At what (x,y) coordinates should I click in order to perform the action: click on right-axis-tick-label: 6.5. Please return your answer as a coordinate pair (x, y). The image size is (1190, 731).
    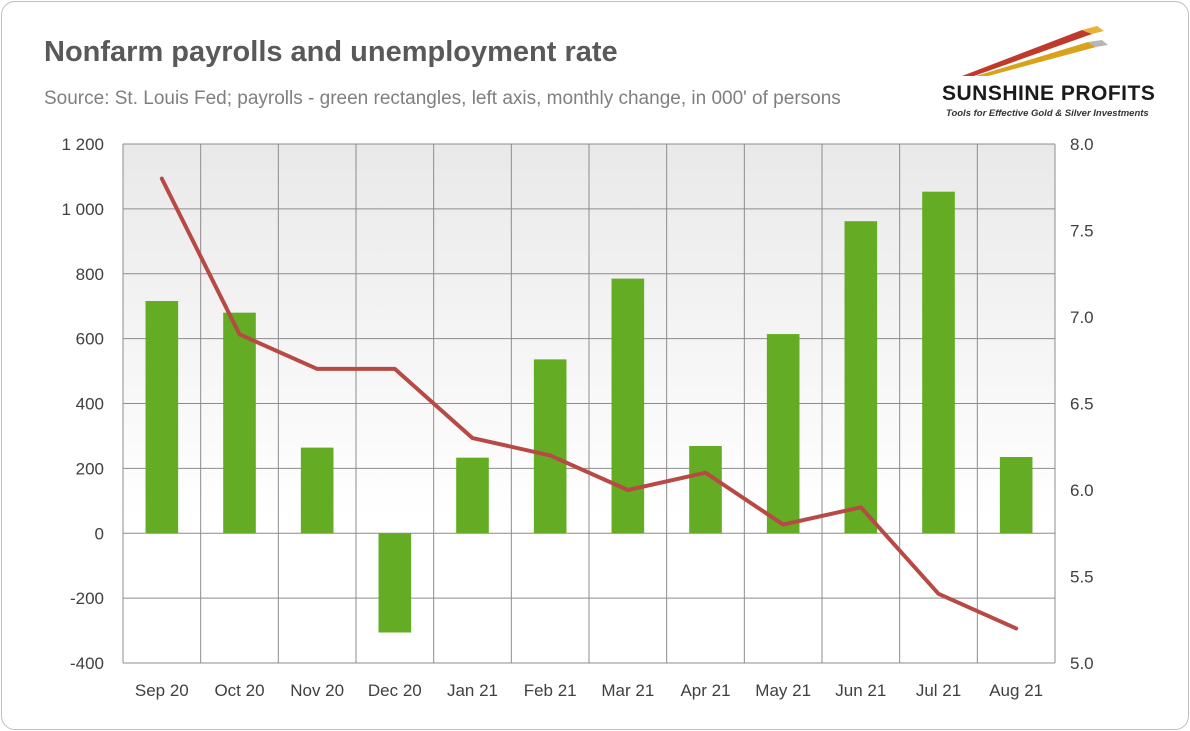
    Looking at the image, I should click on (1082, 404).